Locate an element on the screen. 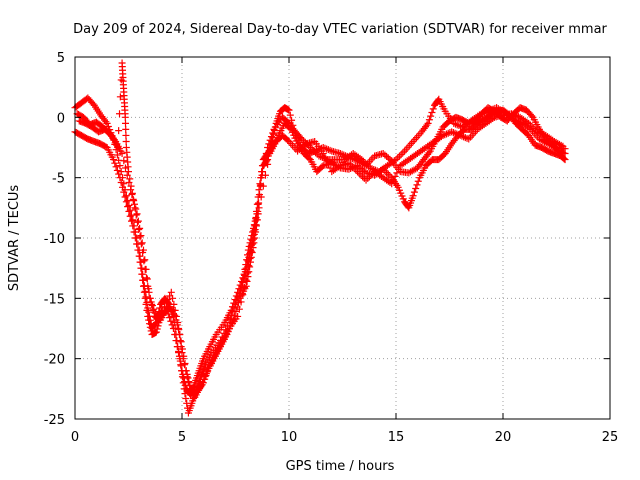  x-tick-label: 5 is located at coordinates (182, 437).